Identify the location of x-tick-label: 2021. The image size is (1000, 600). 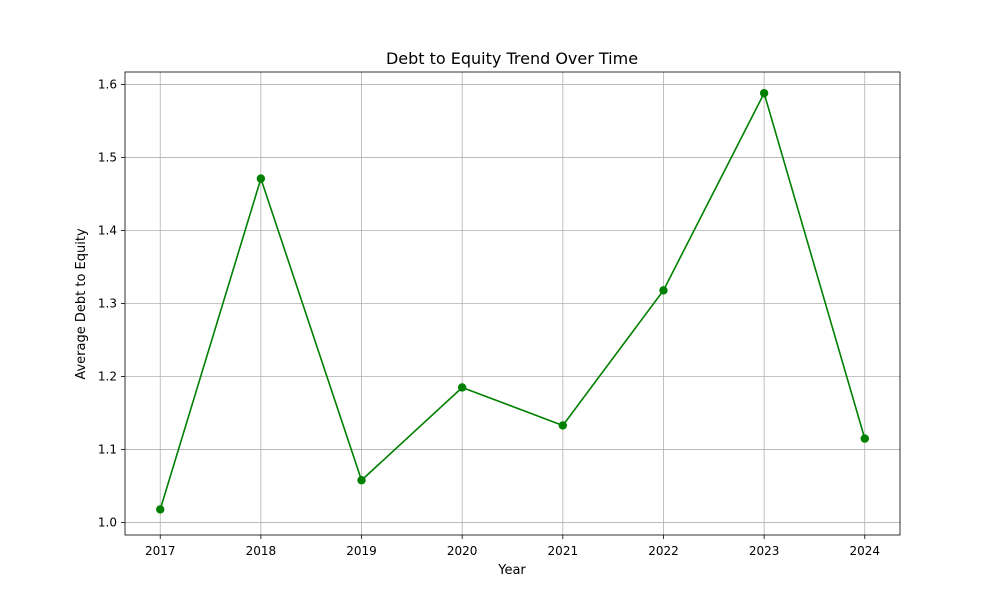
(563, 551).